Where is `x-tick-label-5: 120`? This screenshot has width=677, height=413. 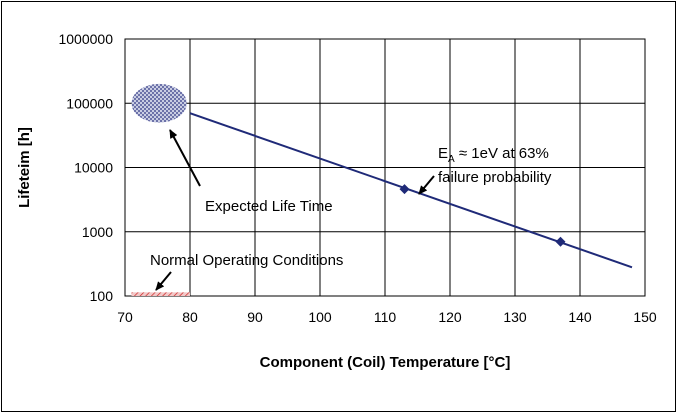
x-tick-label-5: 120 is located at coordinates (450, 317).